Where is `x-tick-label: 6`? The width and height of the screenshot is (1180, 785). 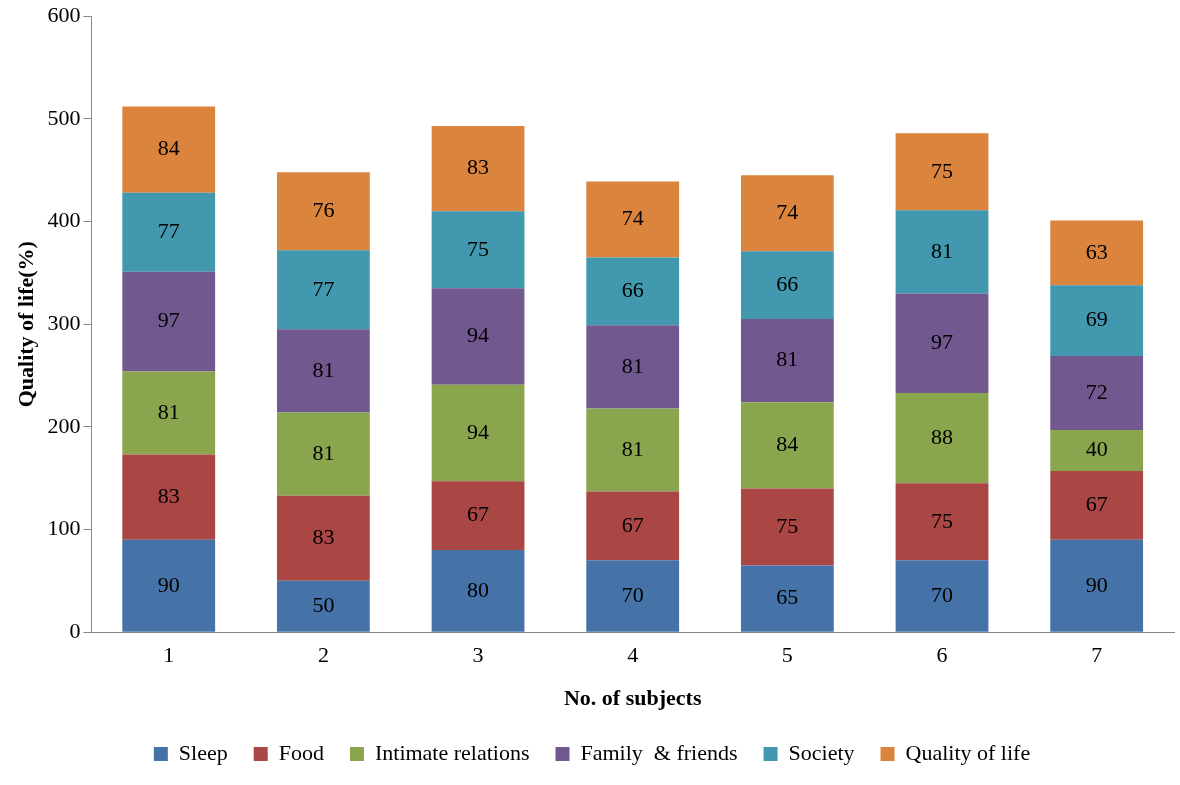
x-tick-label: 6 is located at coordinates (942, 655).